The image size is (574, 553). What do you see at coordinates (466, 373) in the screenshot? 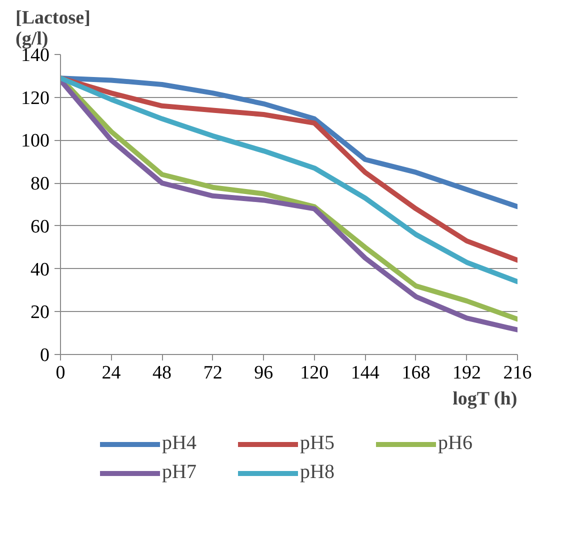
I see `x-tick-label: 192` at bounding box center [466, 373].